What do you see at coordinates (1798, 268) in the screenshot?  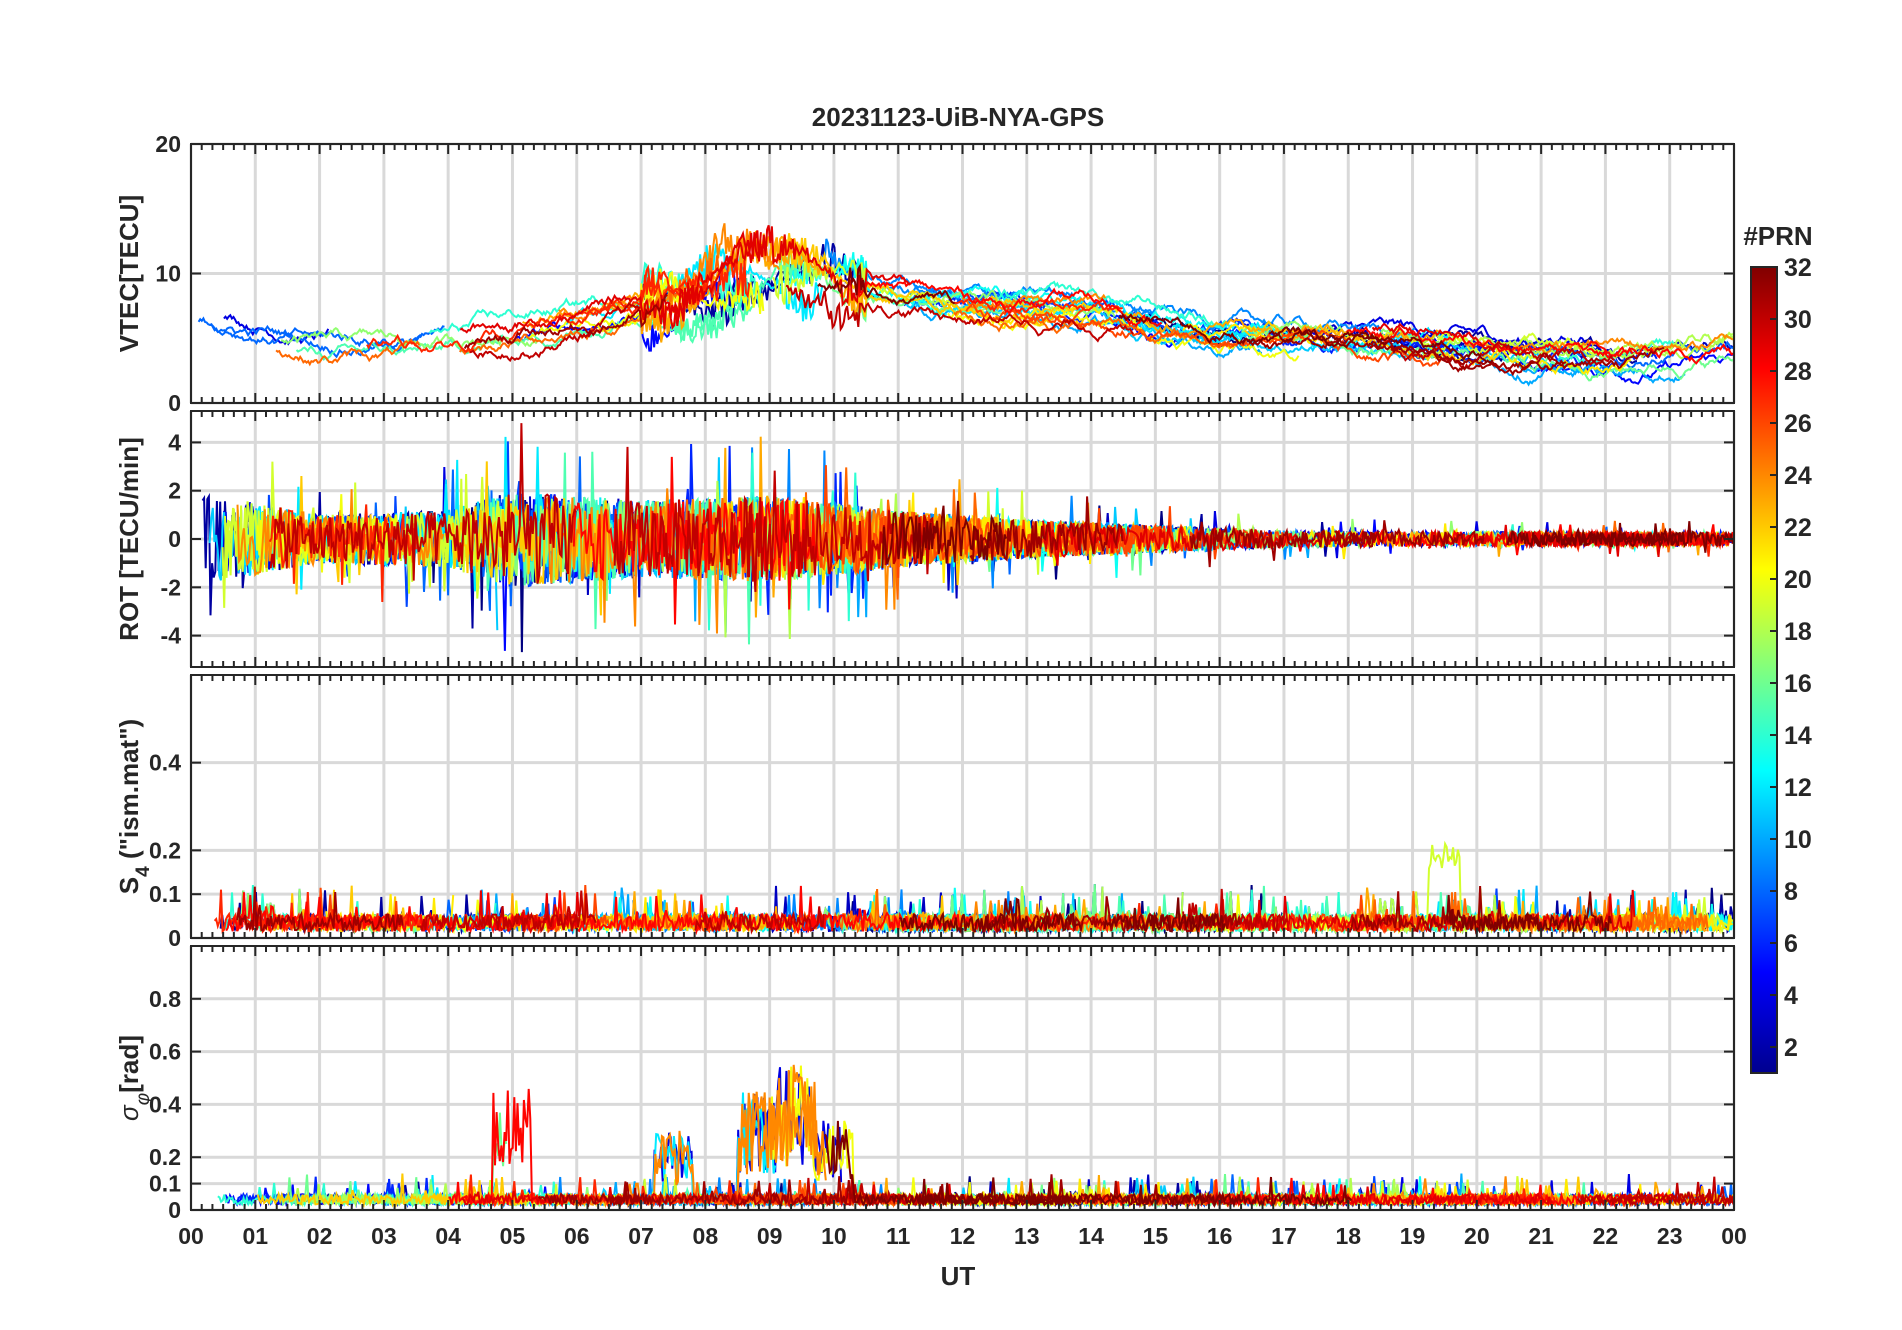 I see `colorbar-tick-label: 32` at bounding box center [1798, 268].